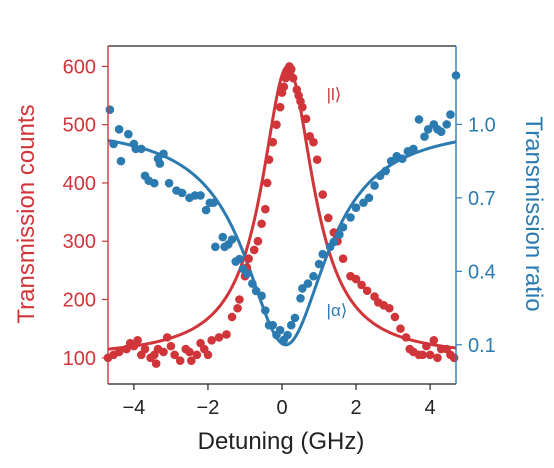 The height and width of the screenshot is (468, 554). What do you see at coordinates (79, 184) in the screenshot?
I see `y-left-tick-label: 400` at bounding box center [79, 184].